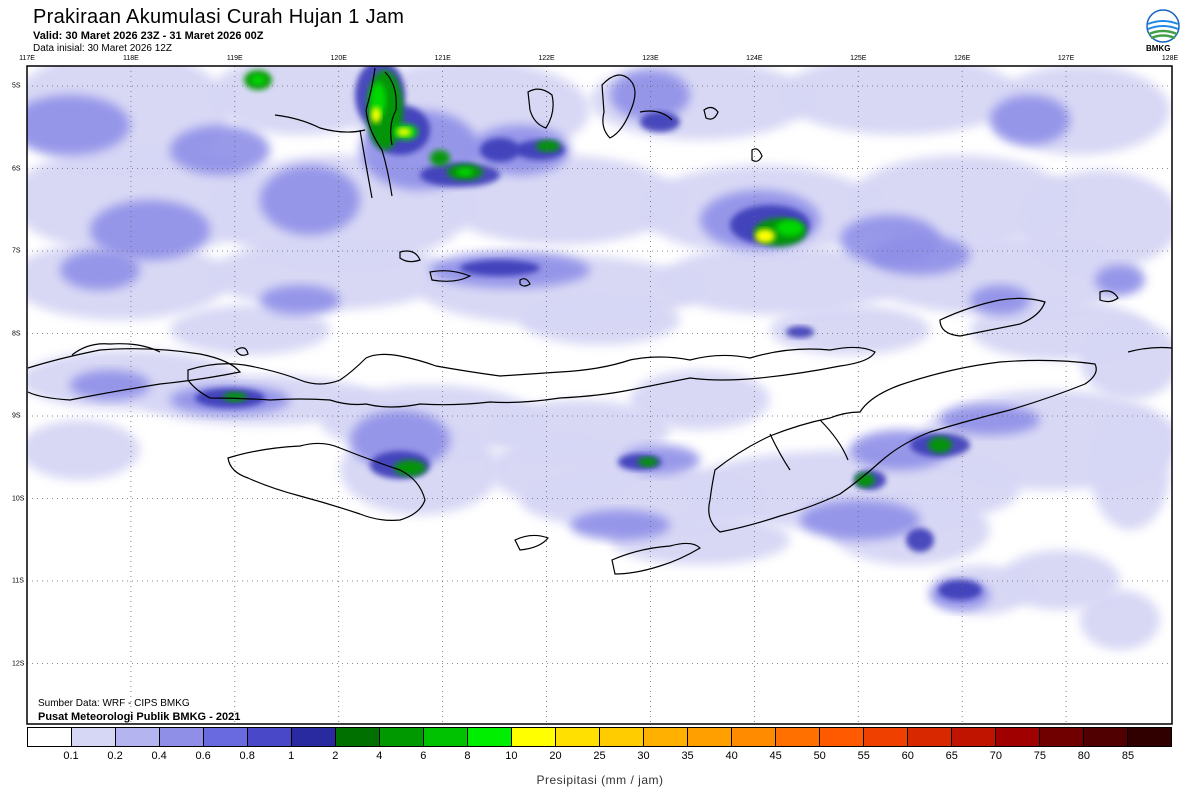 The image size is (1200, 800). What do you see at coordinates (16, 333) in the screenshot?
I see `lat-label-8s: 8S` at bounding box center [16, 333].